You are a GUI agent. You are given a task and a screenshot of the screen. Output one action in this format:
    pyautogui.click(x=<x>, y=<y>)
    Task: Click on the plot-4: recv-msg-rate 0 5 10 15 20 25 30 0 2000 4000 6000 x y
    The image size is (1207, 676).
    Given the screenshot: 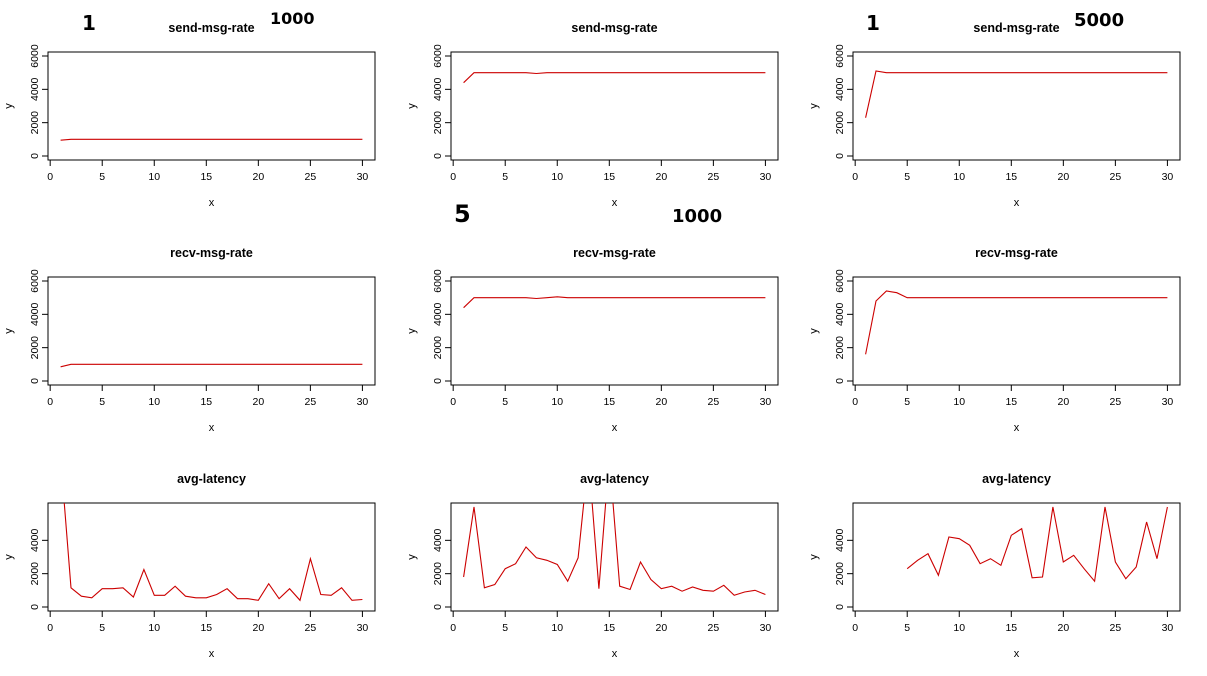 What is the action you would take?
    pyautogui.click(x=189, y=340)
    